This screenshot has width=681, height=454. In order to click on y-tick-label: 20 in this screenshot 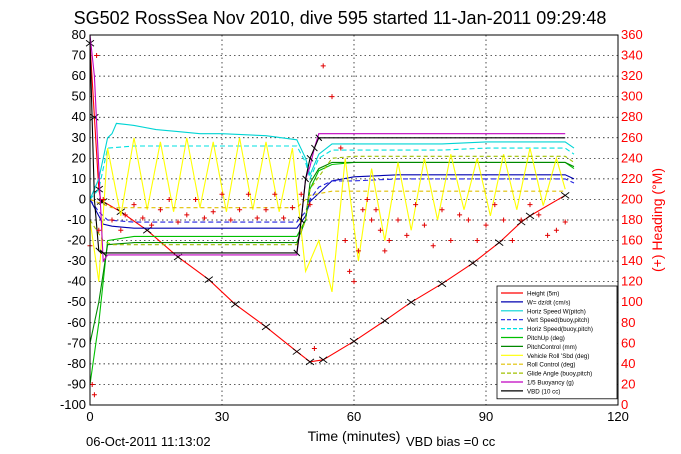, I will do `click(79, 157)`.